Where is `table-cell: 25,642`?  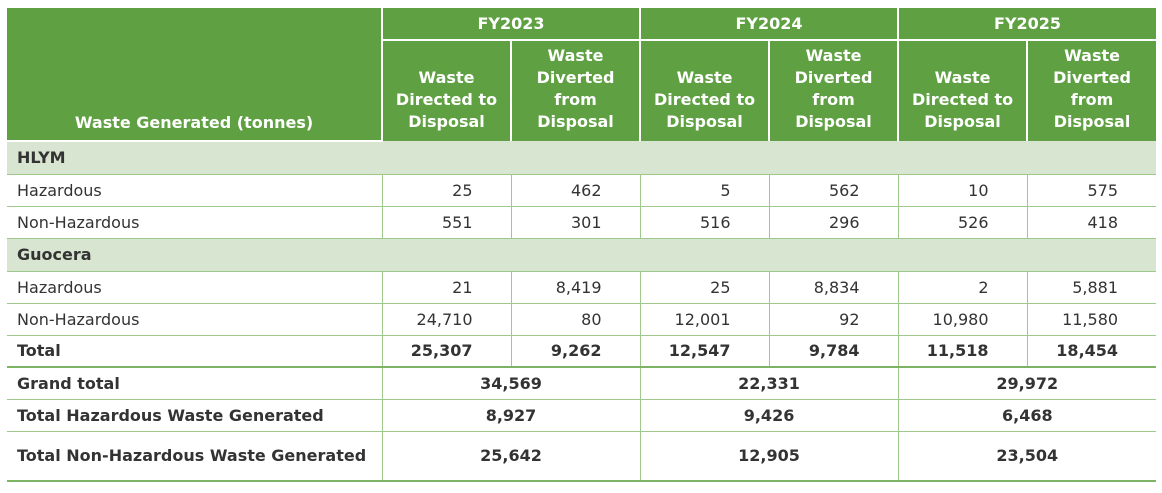
table-cell: 25,642 is located at coordinates (511, 456).